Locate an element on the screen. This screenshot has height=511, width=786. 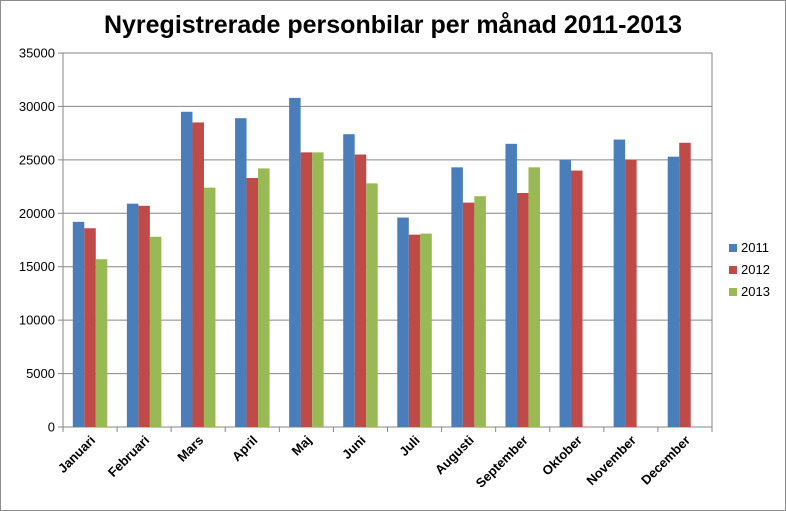
bar-2012-november is located at coordinates (631, 293).